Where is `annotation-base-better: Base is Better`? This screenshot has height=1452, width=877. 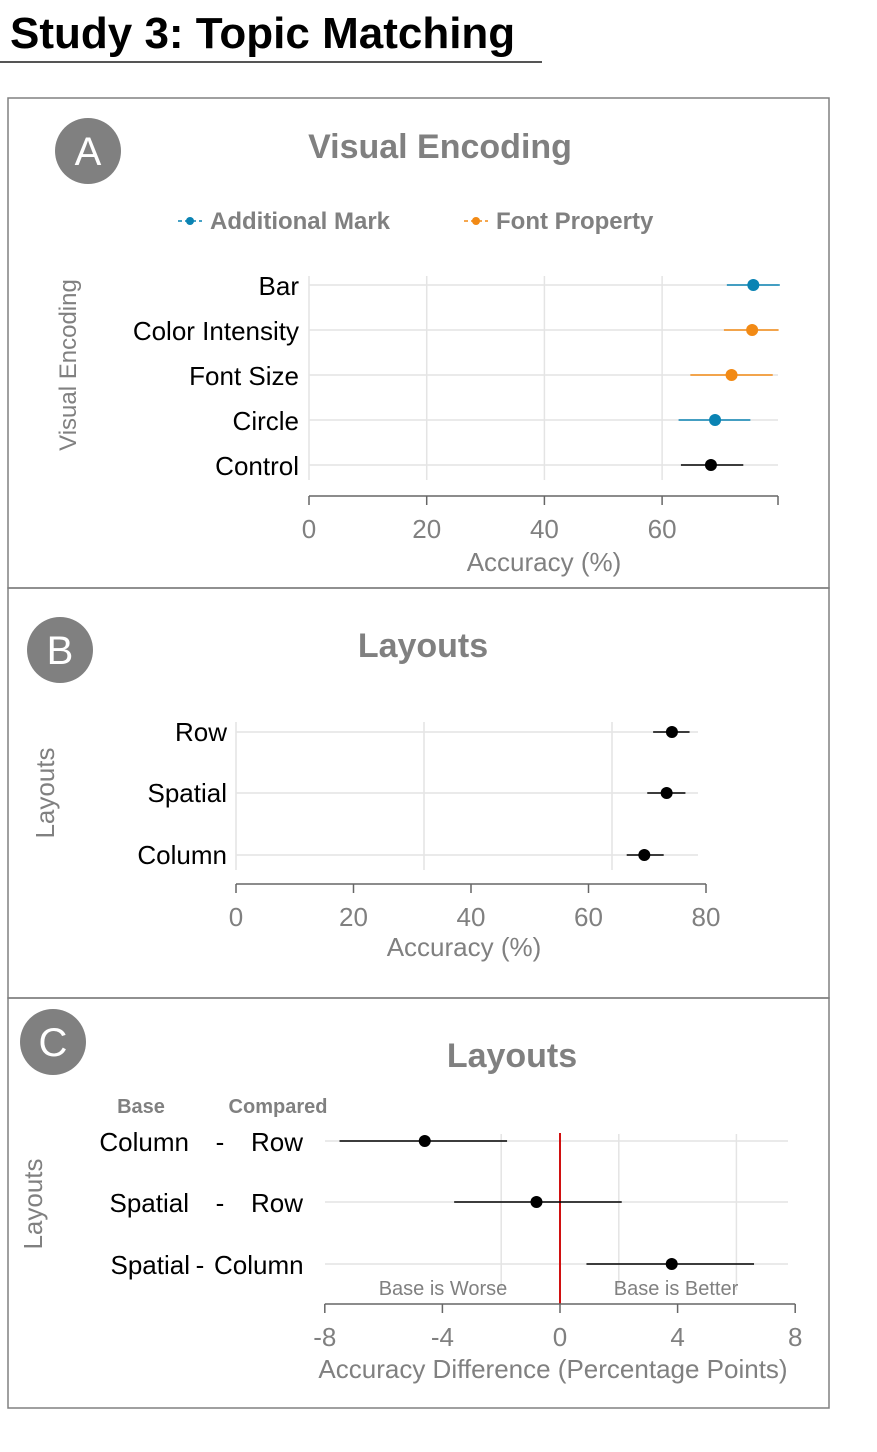
annotation-base-better: Base is Better is located at coordinates (676, 1289).